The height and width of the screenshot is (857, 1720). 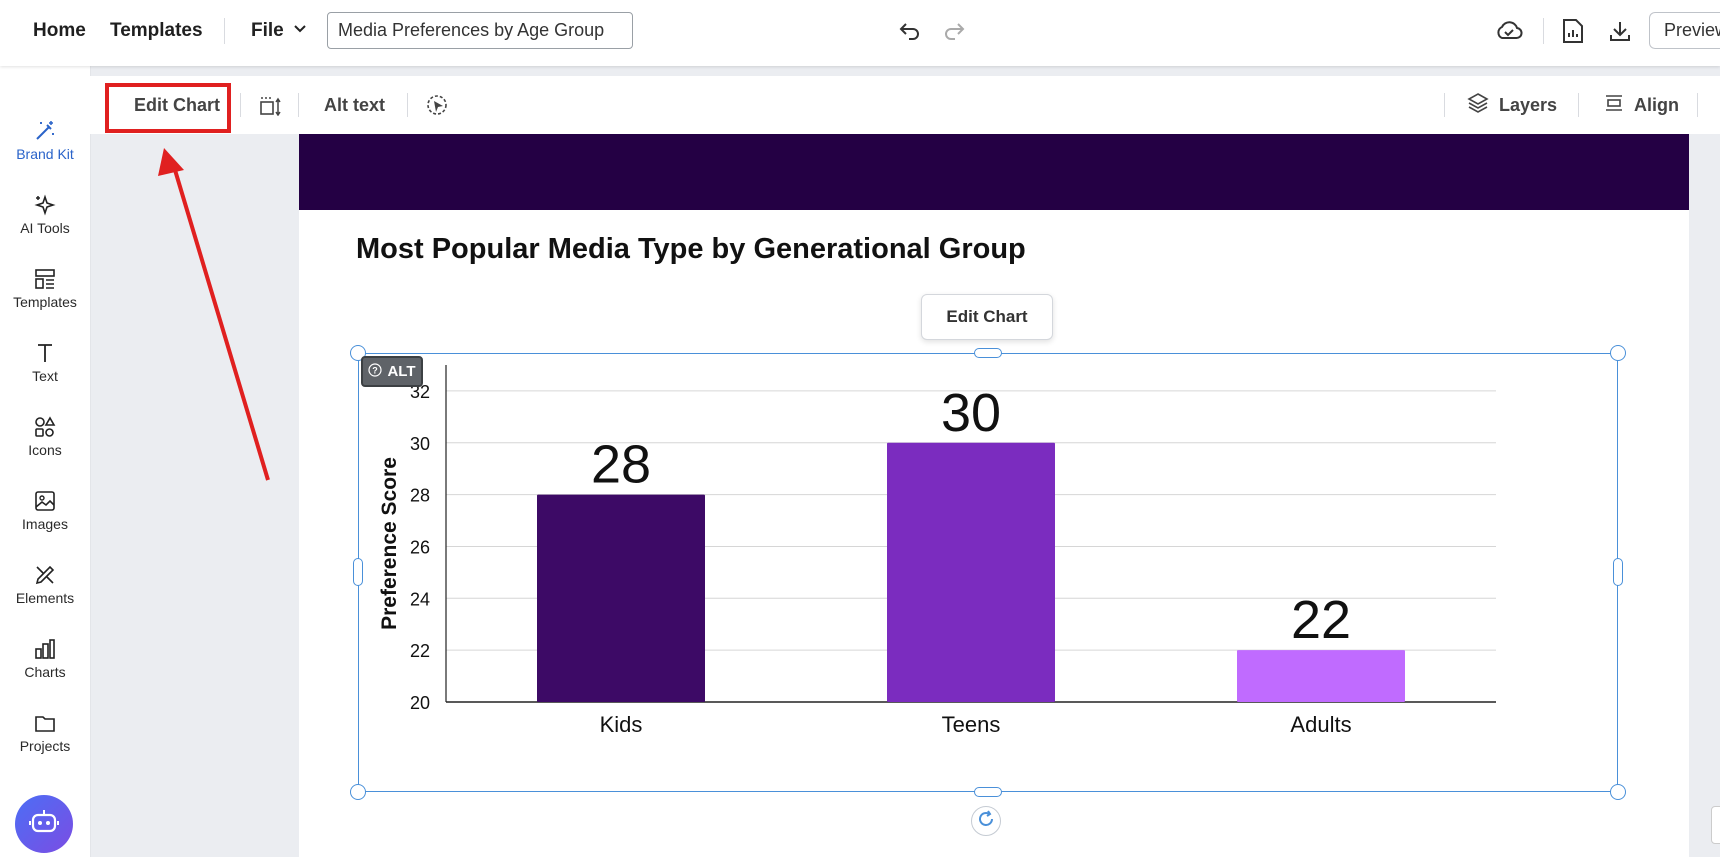 I want to click on x-tick-label: Kids, so click(x=621, y=724).